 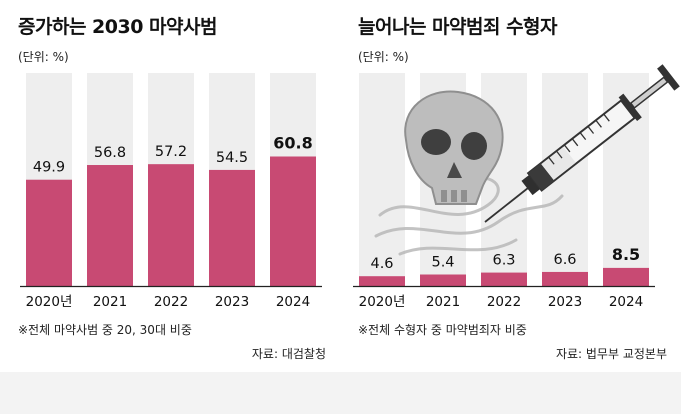 What do you see at coordinates (171, 152) in the screenshot?
I see `data-label: 57.2` at bounding box center [171, 152].